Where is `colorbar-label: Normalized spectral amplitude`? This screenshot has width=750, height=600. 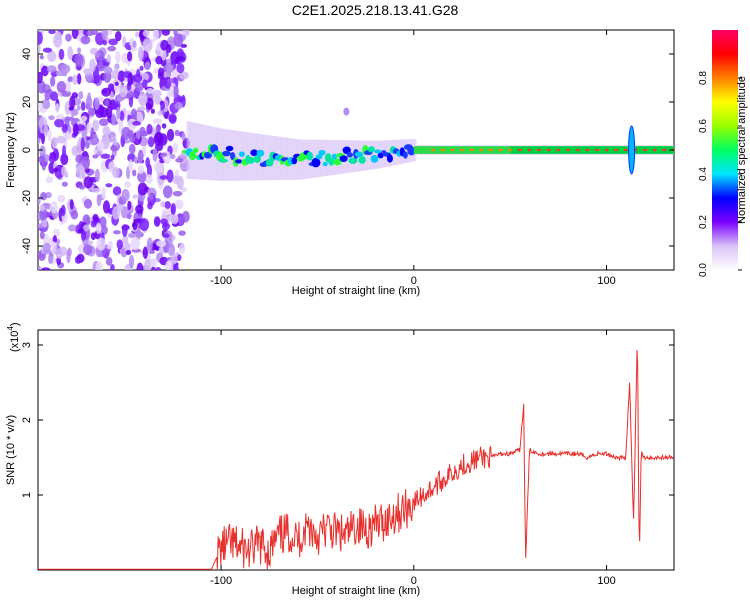 colorbar-label: Normalized spectral amplitude is located at coordinates (742, 150).